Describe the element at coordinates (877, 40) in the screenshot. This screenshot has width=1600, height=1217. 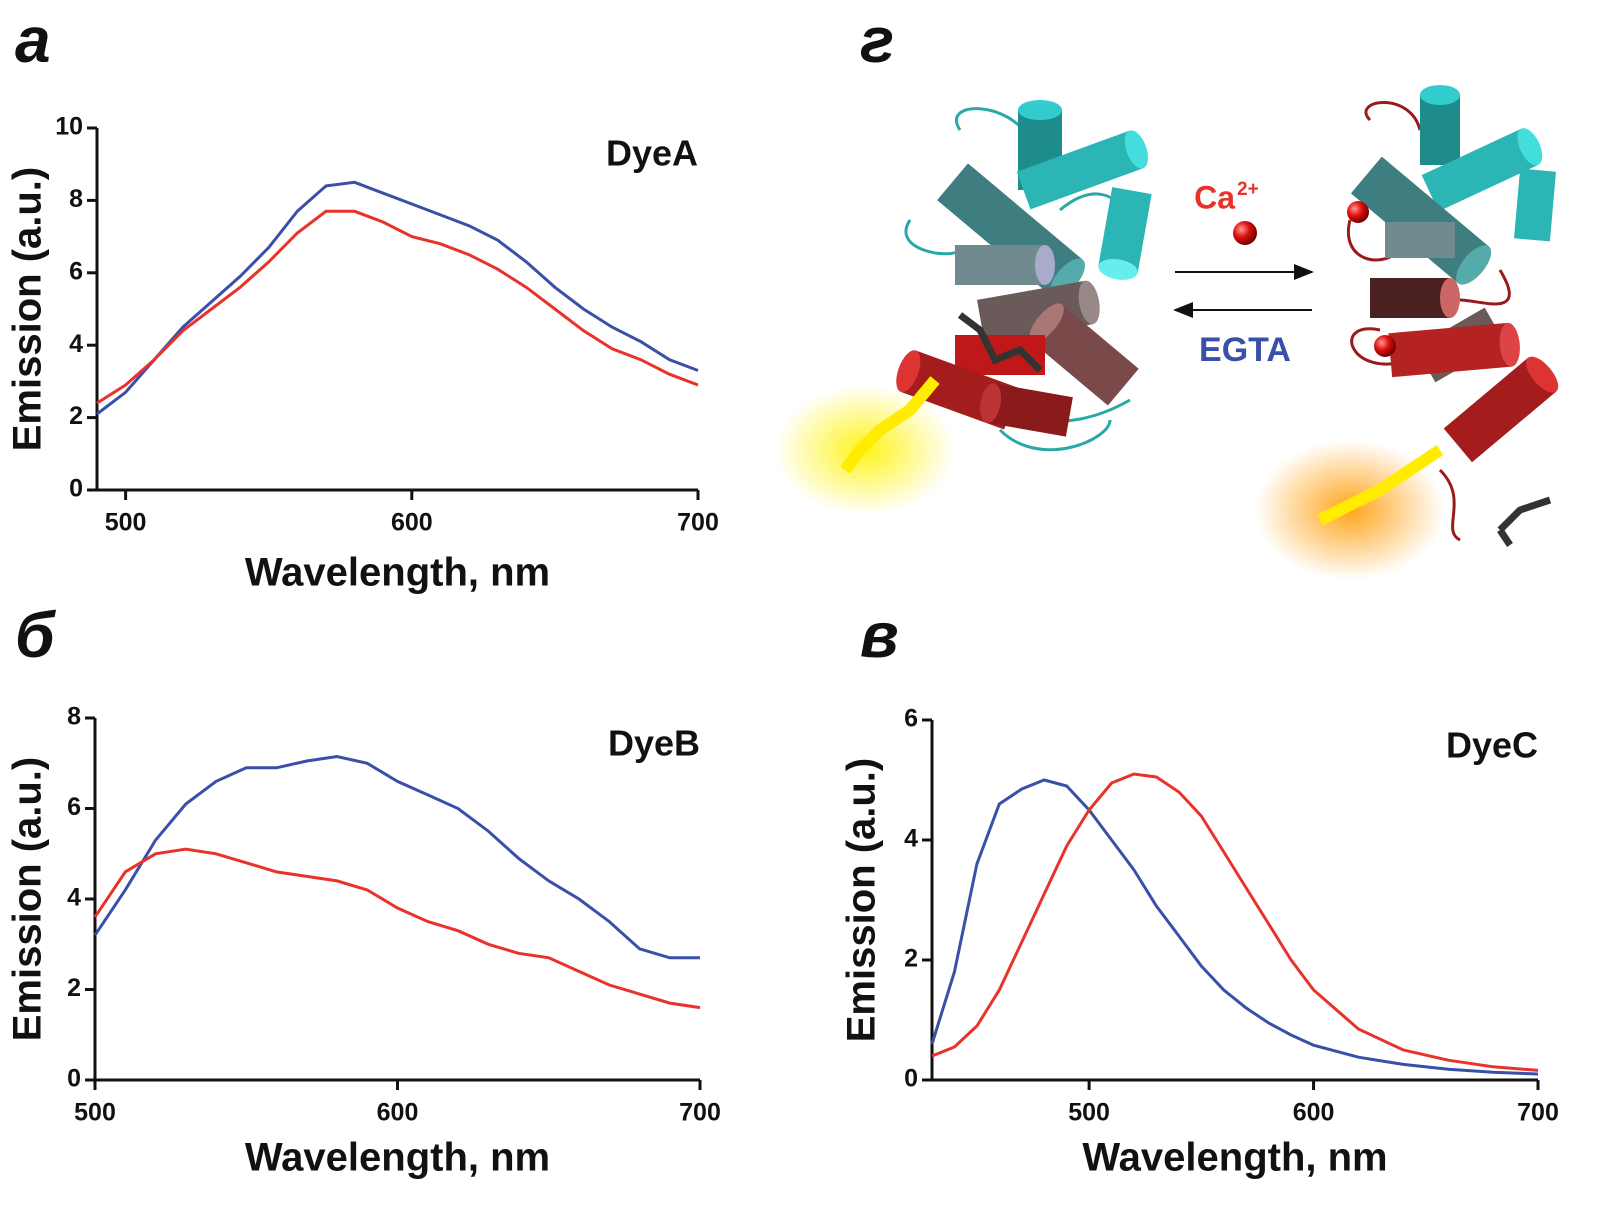
I see `panel-label: г` at that location.